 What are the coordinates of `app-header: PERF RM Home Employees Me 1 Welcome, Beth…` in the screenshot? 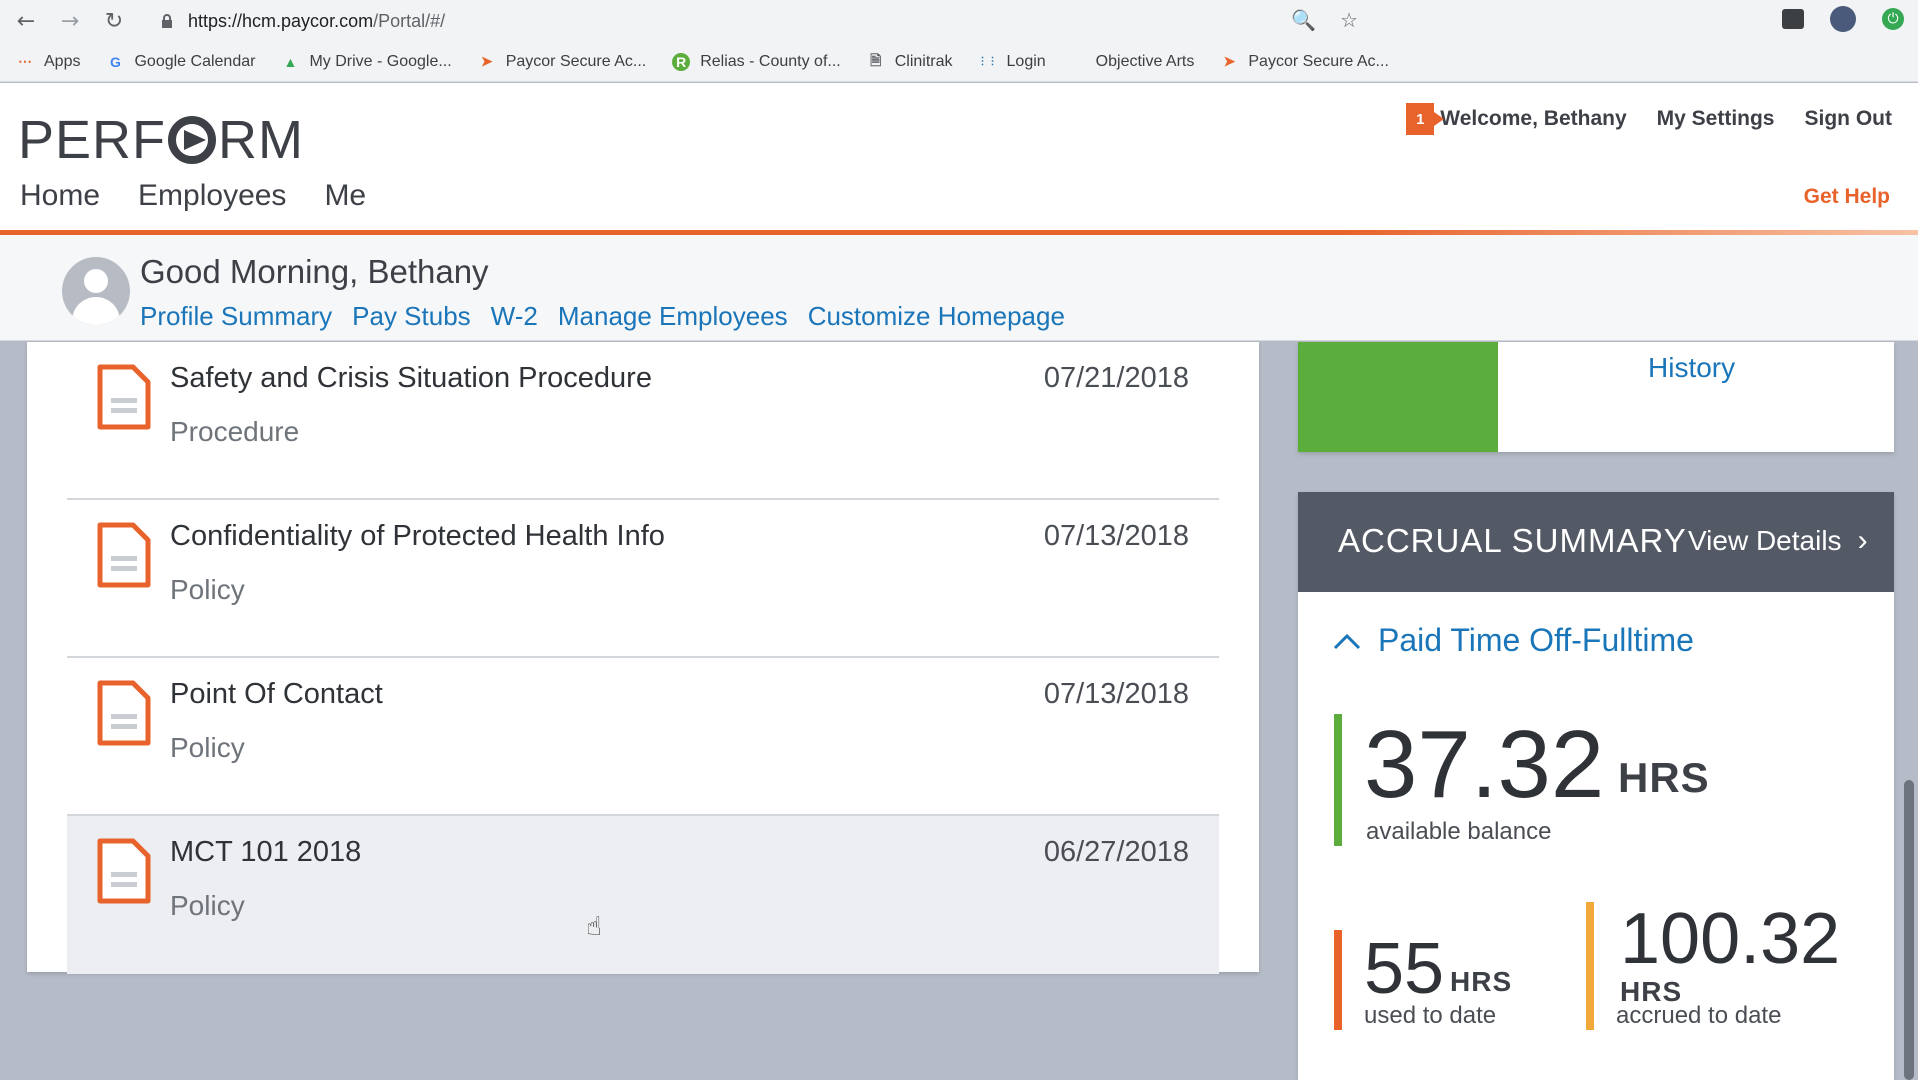 It's located at (959, 159).